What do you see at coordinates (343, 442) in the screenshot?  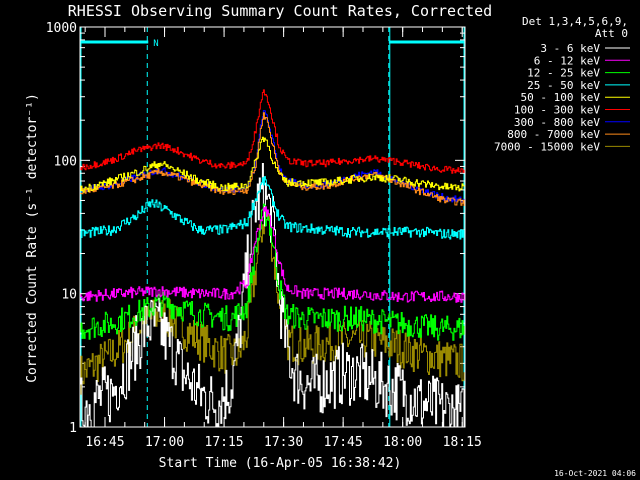 I see `x-tick-label: 17:45` at bounding box center [343, 442].